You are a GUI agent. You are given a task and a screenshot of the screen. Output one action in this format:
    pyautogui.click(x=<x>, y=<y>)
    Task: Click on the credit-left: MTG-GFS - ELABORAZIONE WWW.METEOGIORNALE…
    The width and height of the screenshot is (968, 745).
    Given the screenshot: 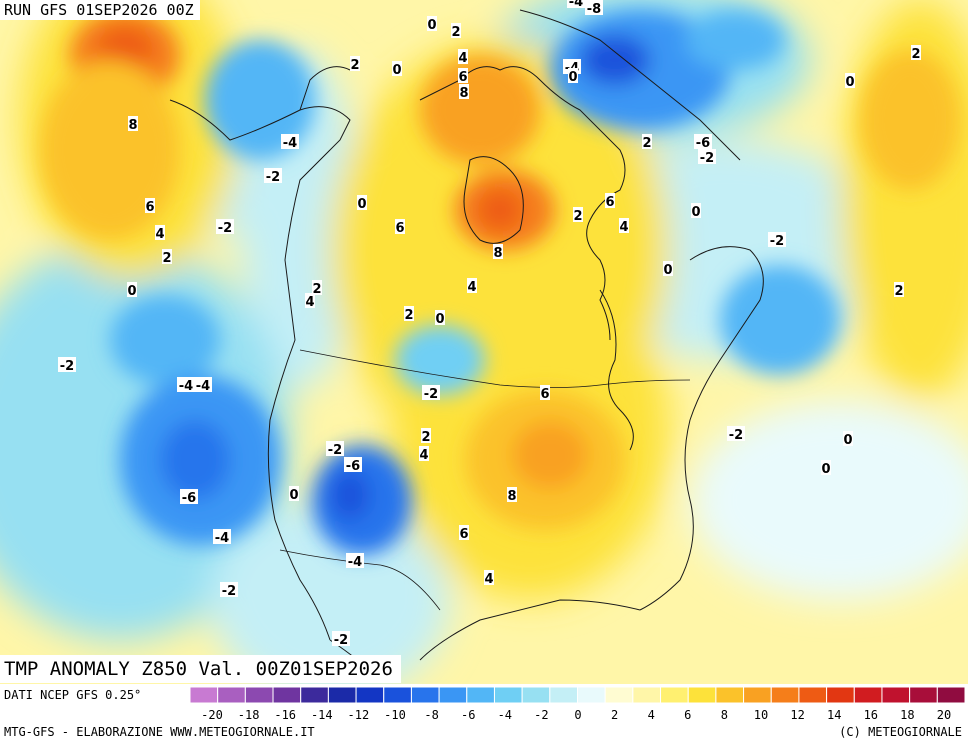 What is the action you would take?
    pyautogui.click(x=159, y=732)
    